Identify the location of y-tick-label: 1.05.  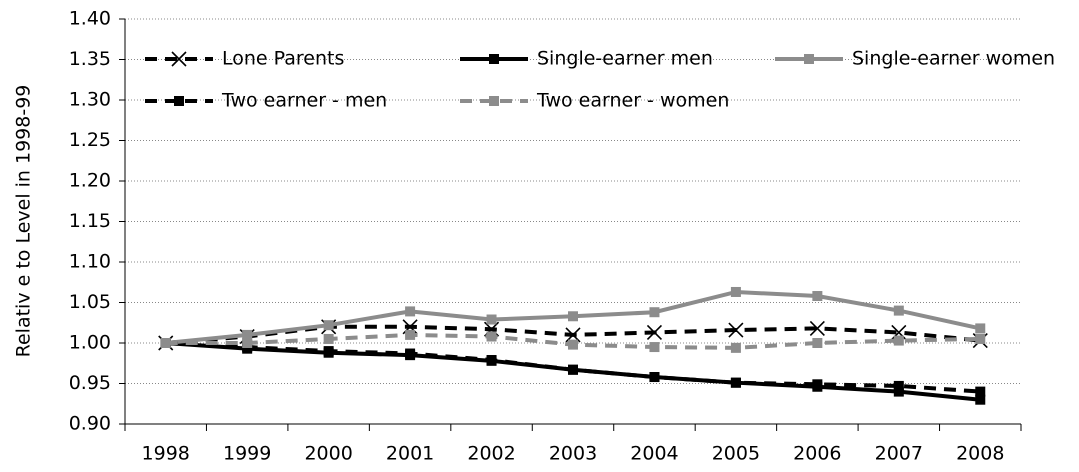
(90, 302).